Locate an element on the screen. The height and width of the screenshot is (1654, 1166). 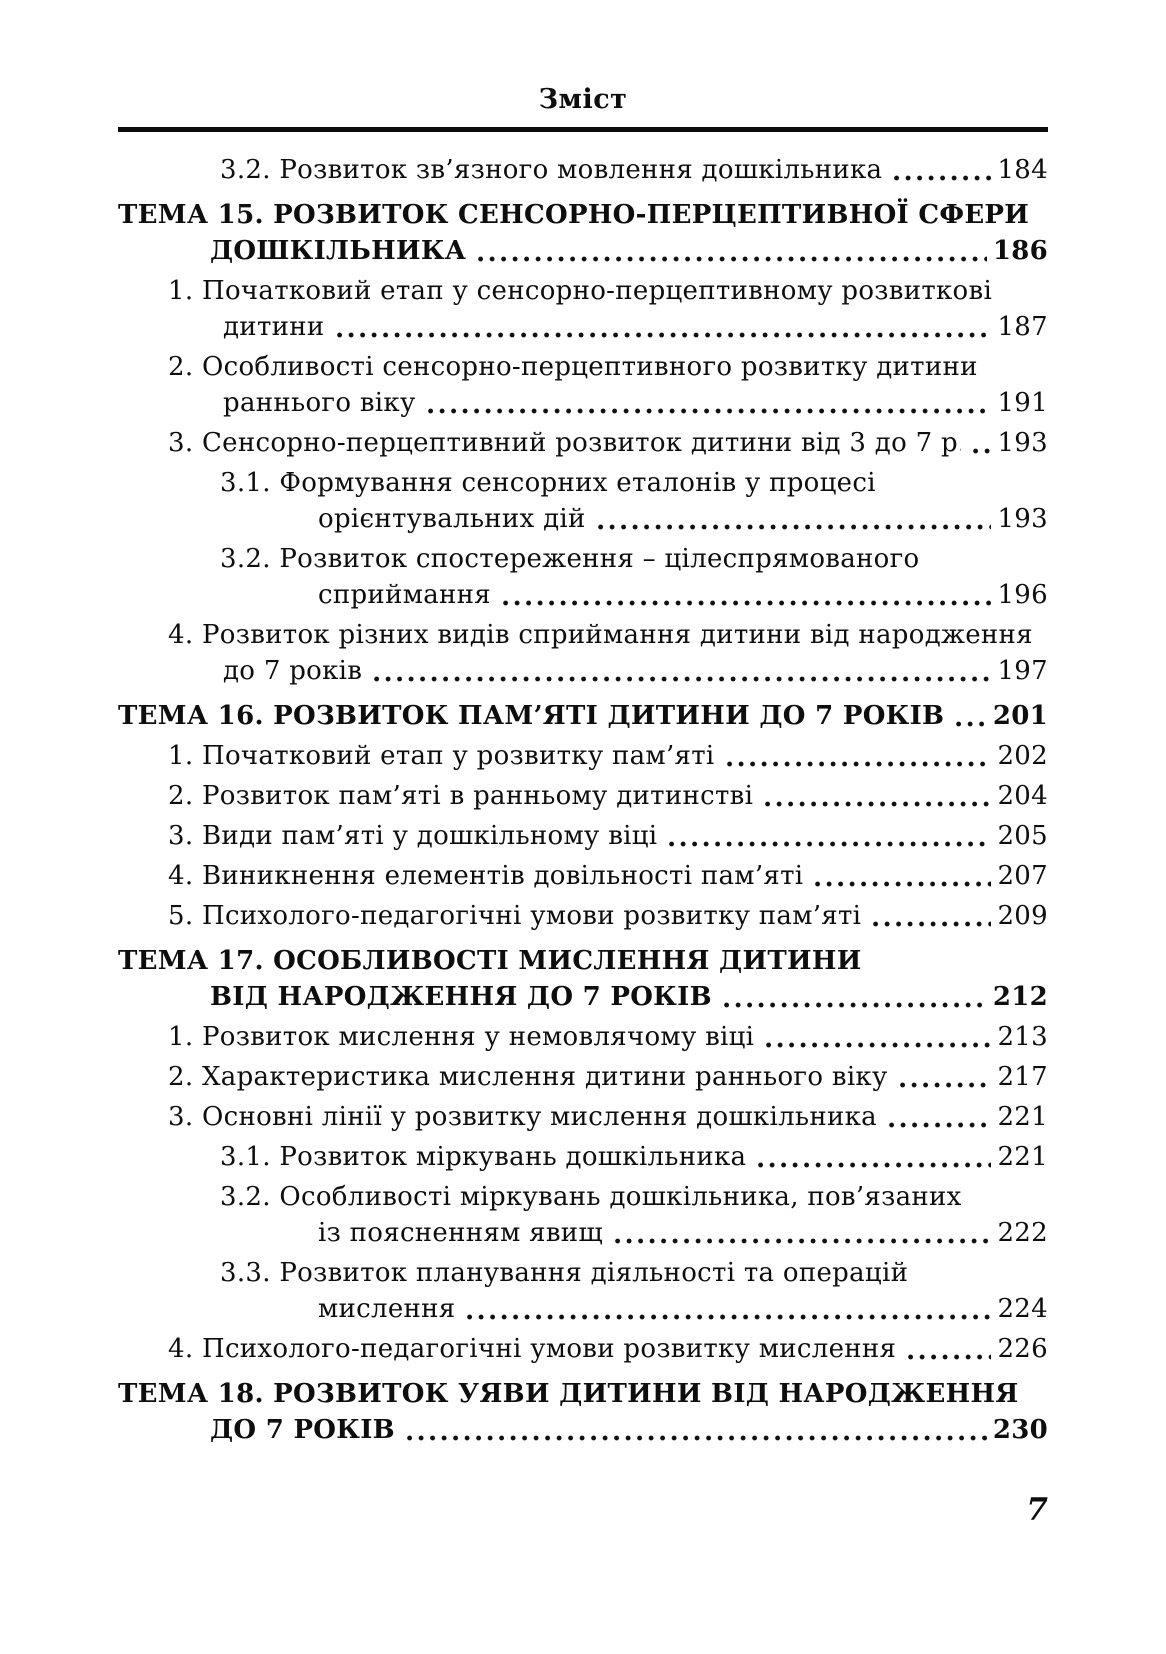
toc-line: мислення 224 is located at coordinates (583, 1309).